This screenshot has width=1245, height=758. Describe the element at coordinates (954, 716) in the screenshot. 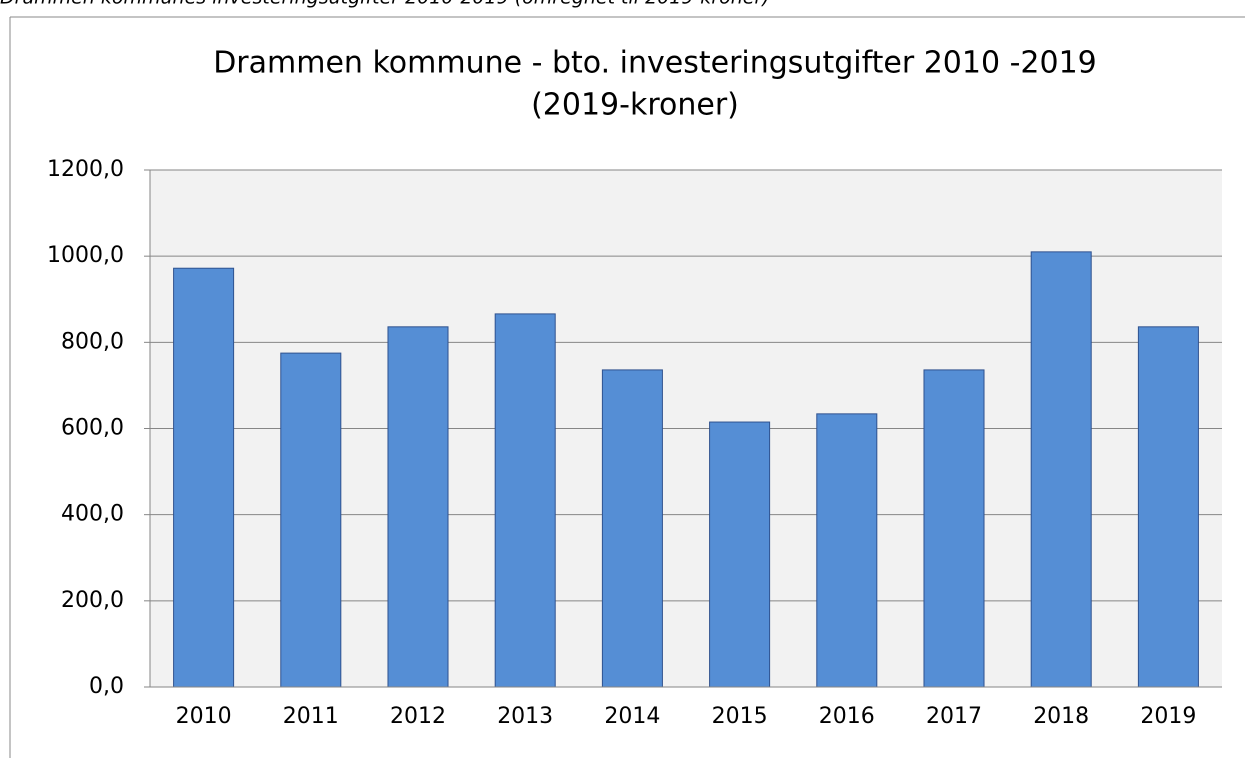

I see `x-tick-label: 2017` at that location.